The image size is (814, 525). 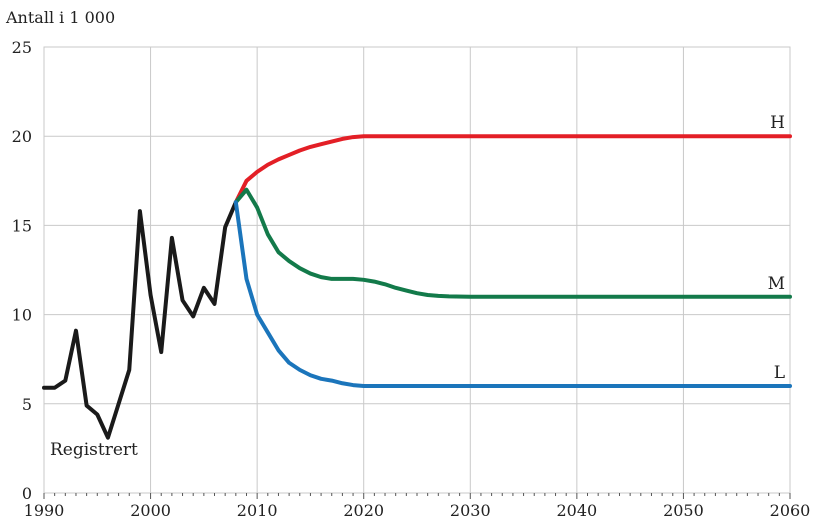 I want to click on series-annotation-m: M, so click(x=776, y=284).